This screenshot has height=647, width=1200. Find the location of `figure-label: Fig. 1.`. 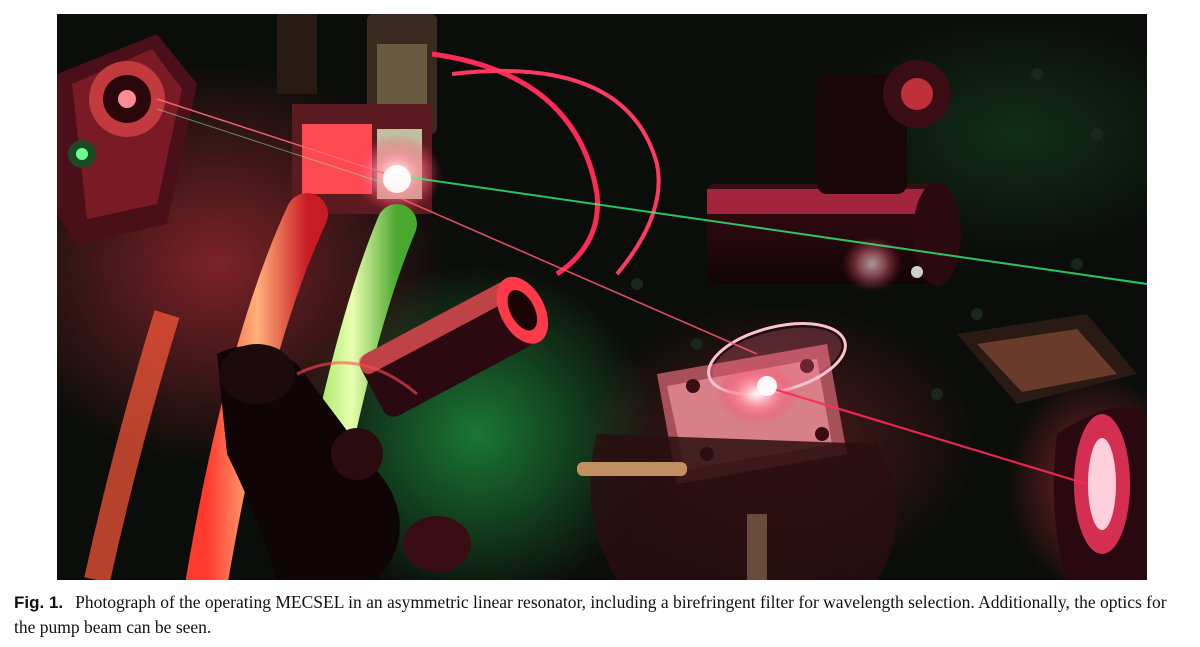

figure-label: Fig. 1. is located at coordinates (39, 602).